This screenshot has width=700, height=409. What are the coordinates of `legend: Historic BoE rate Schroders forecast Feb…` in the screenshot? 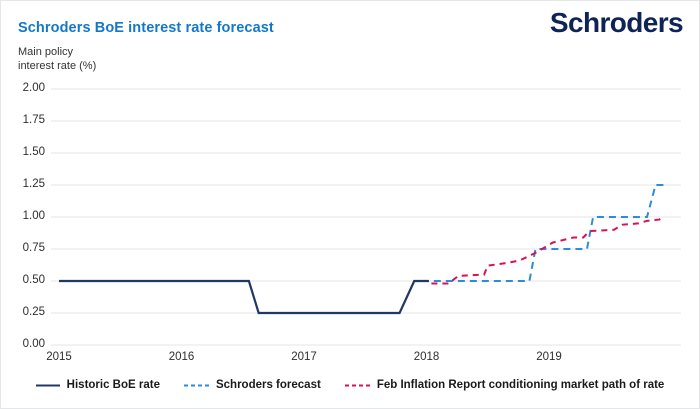 It's located at (350, 385).